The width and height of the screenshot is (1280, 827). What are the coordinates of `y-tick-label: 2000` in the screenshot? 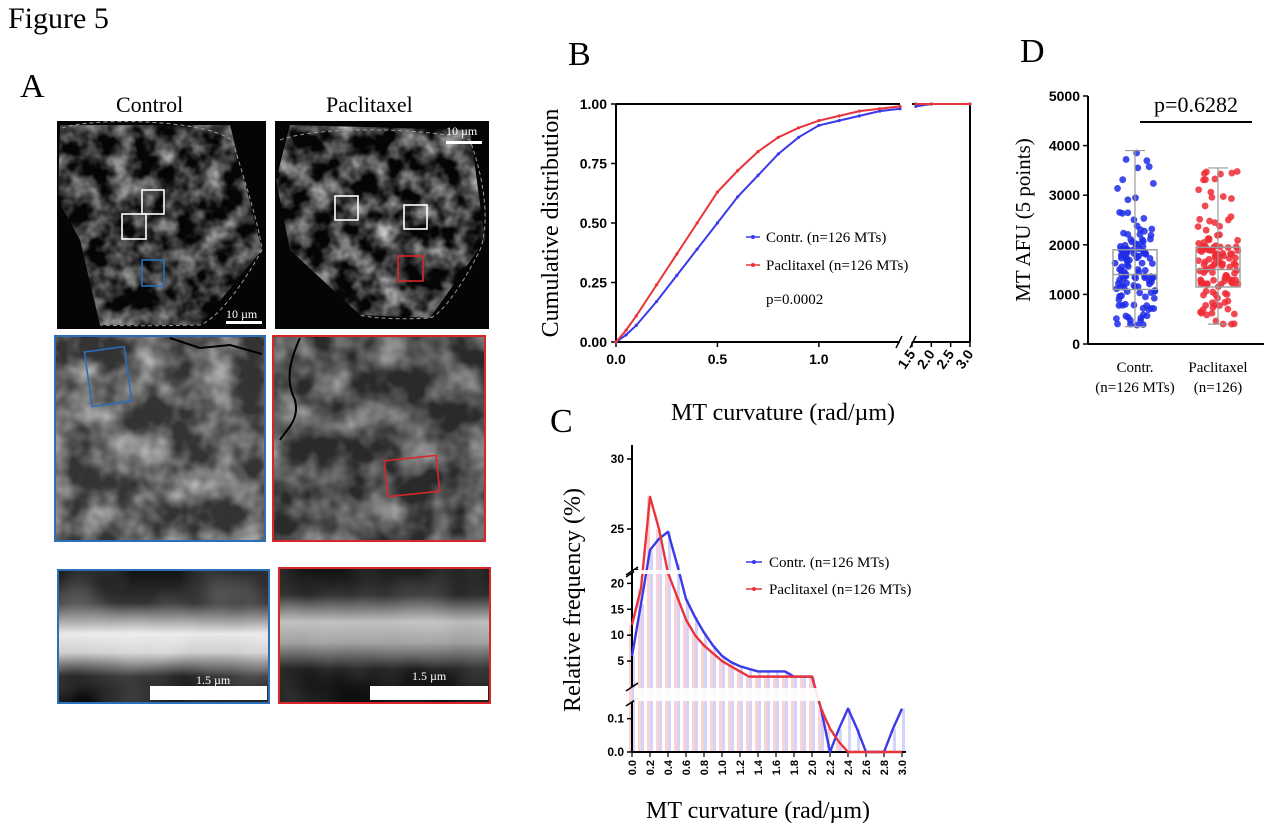 It's located at (1064, 245).